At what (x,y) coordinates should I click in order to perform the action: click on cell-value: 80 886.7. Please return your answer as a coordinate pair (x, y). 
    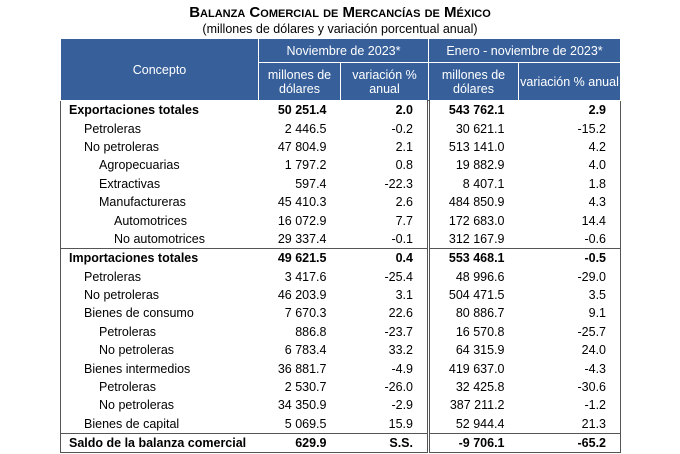
    Looking at the image, I should click on (473, 313).